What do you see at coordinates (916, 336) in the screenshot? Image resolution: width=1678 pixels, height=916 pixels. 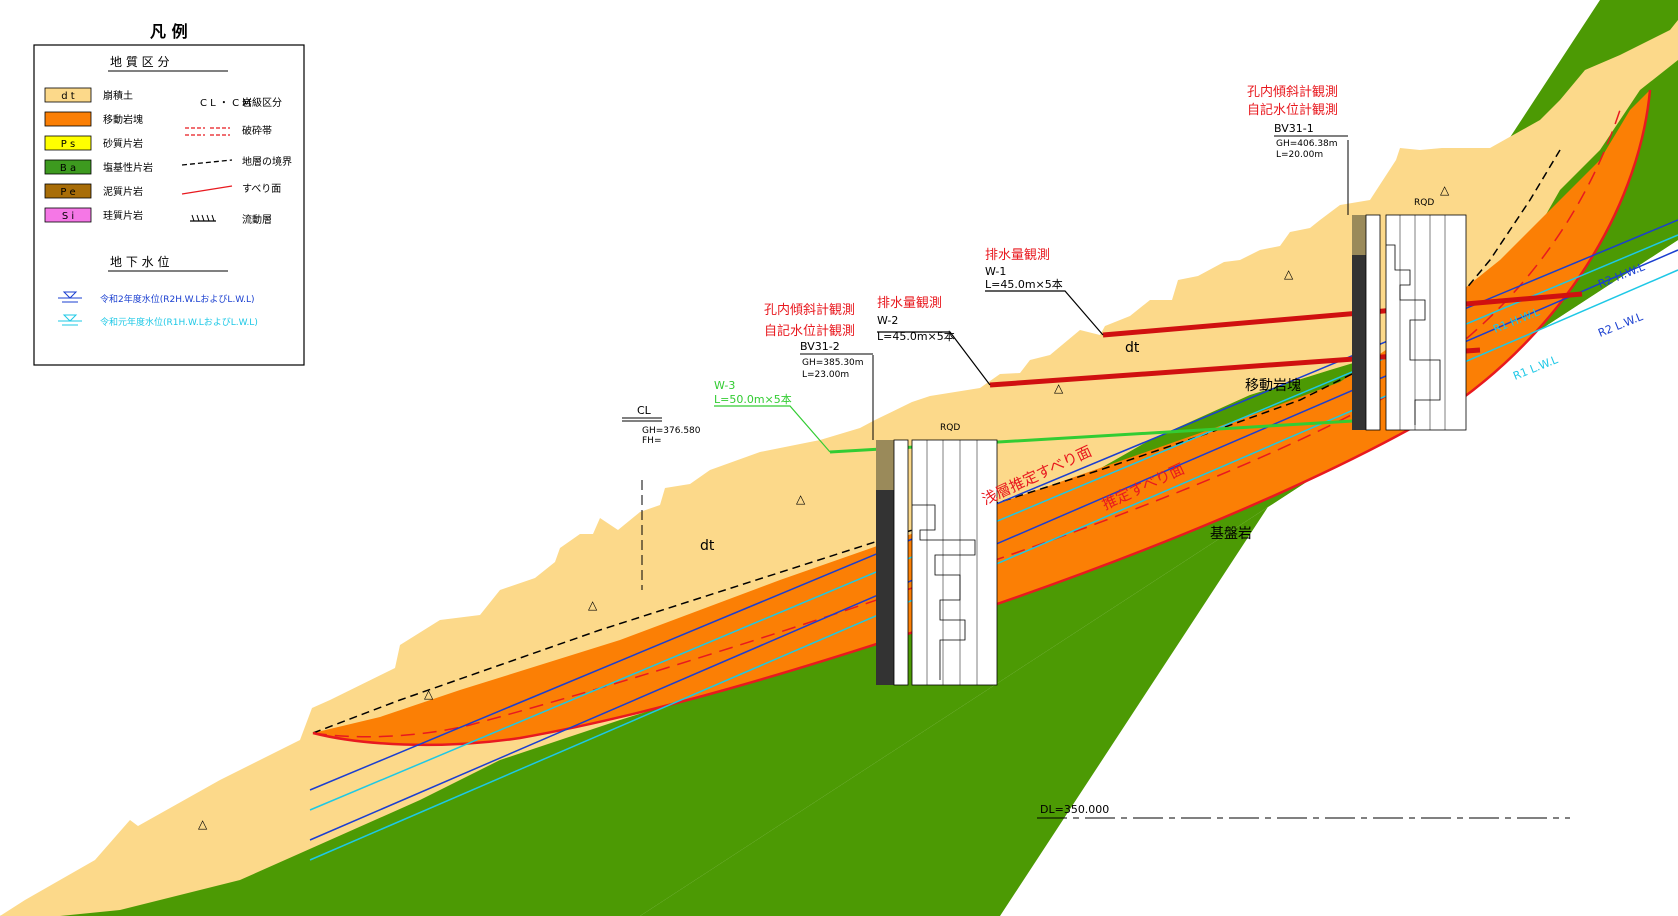 I see `w2-len: L=45.0m×5本` at bounding box center [916, 336].